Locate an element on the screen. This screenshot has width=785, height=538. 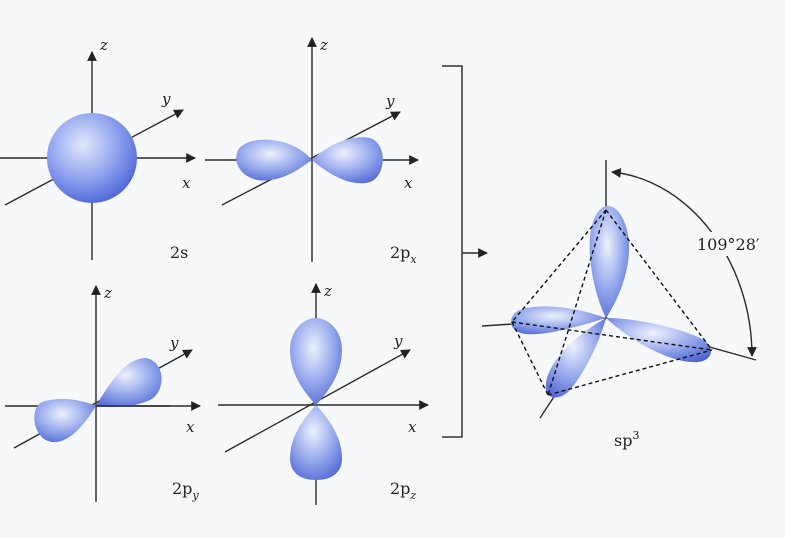
orbital-label-2px: 2px is located at coordinates (403, 254).